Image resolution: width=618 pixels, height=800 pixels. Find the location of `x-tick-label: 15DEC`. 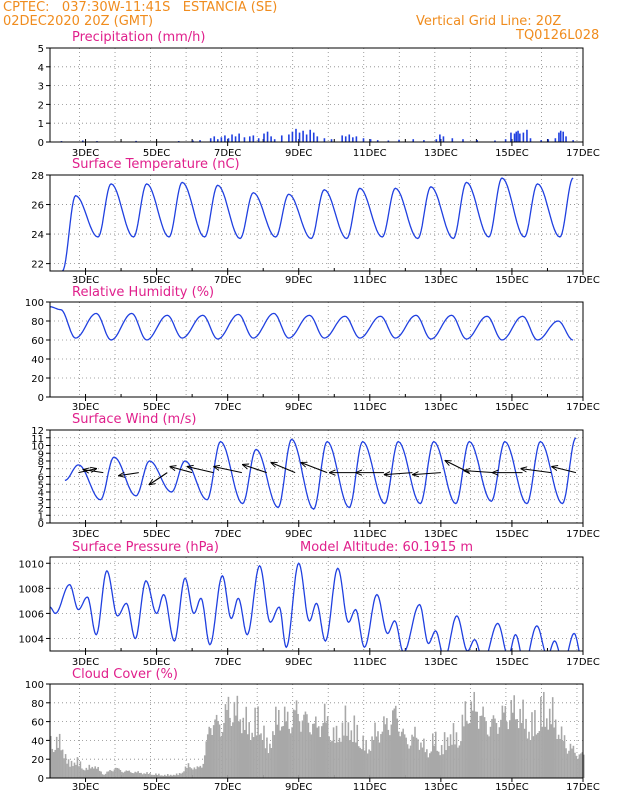

x-tick-label: 15DEC is located at coordinates (512, 534).